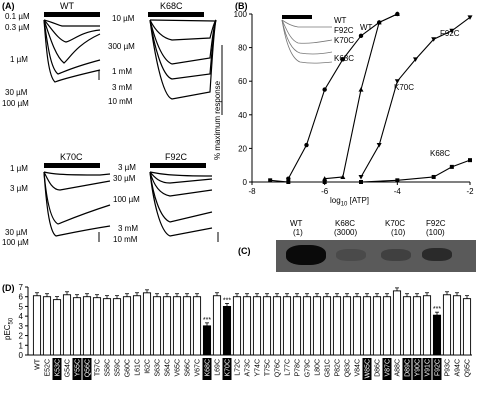  Describe the element at coordinates (458, 368) in the screenshot. I see `category-label: A94C` at that location.